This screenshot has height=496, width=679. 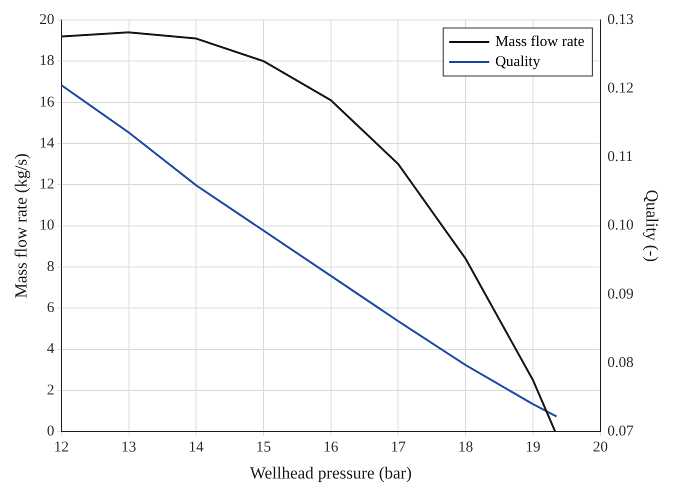 I want to click on legend-label: Mass flow rate, so click(x=540, y=42).